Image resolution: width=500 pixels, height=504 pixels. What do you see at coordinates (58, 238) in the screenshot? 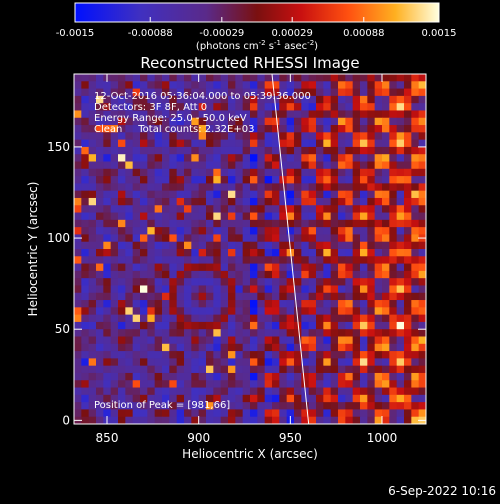
I see `y-tick-label: 100` at bounding box center [58, 238].